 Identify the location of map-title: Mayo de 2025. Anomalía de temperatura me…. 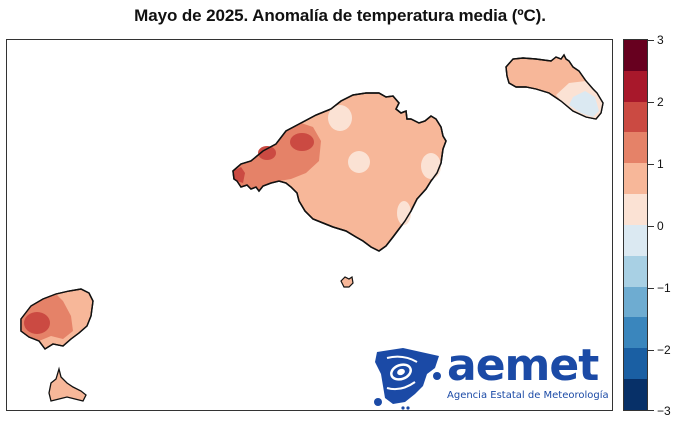
(340, 15).